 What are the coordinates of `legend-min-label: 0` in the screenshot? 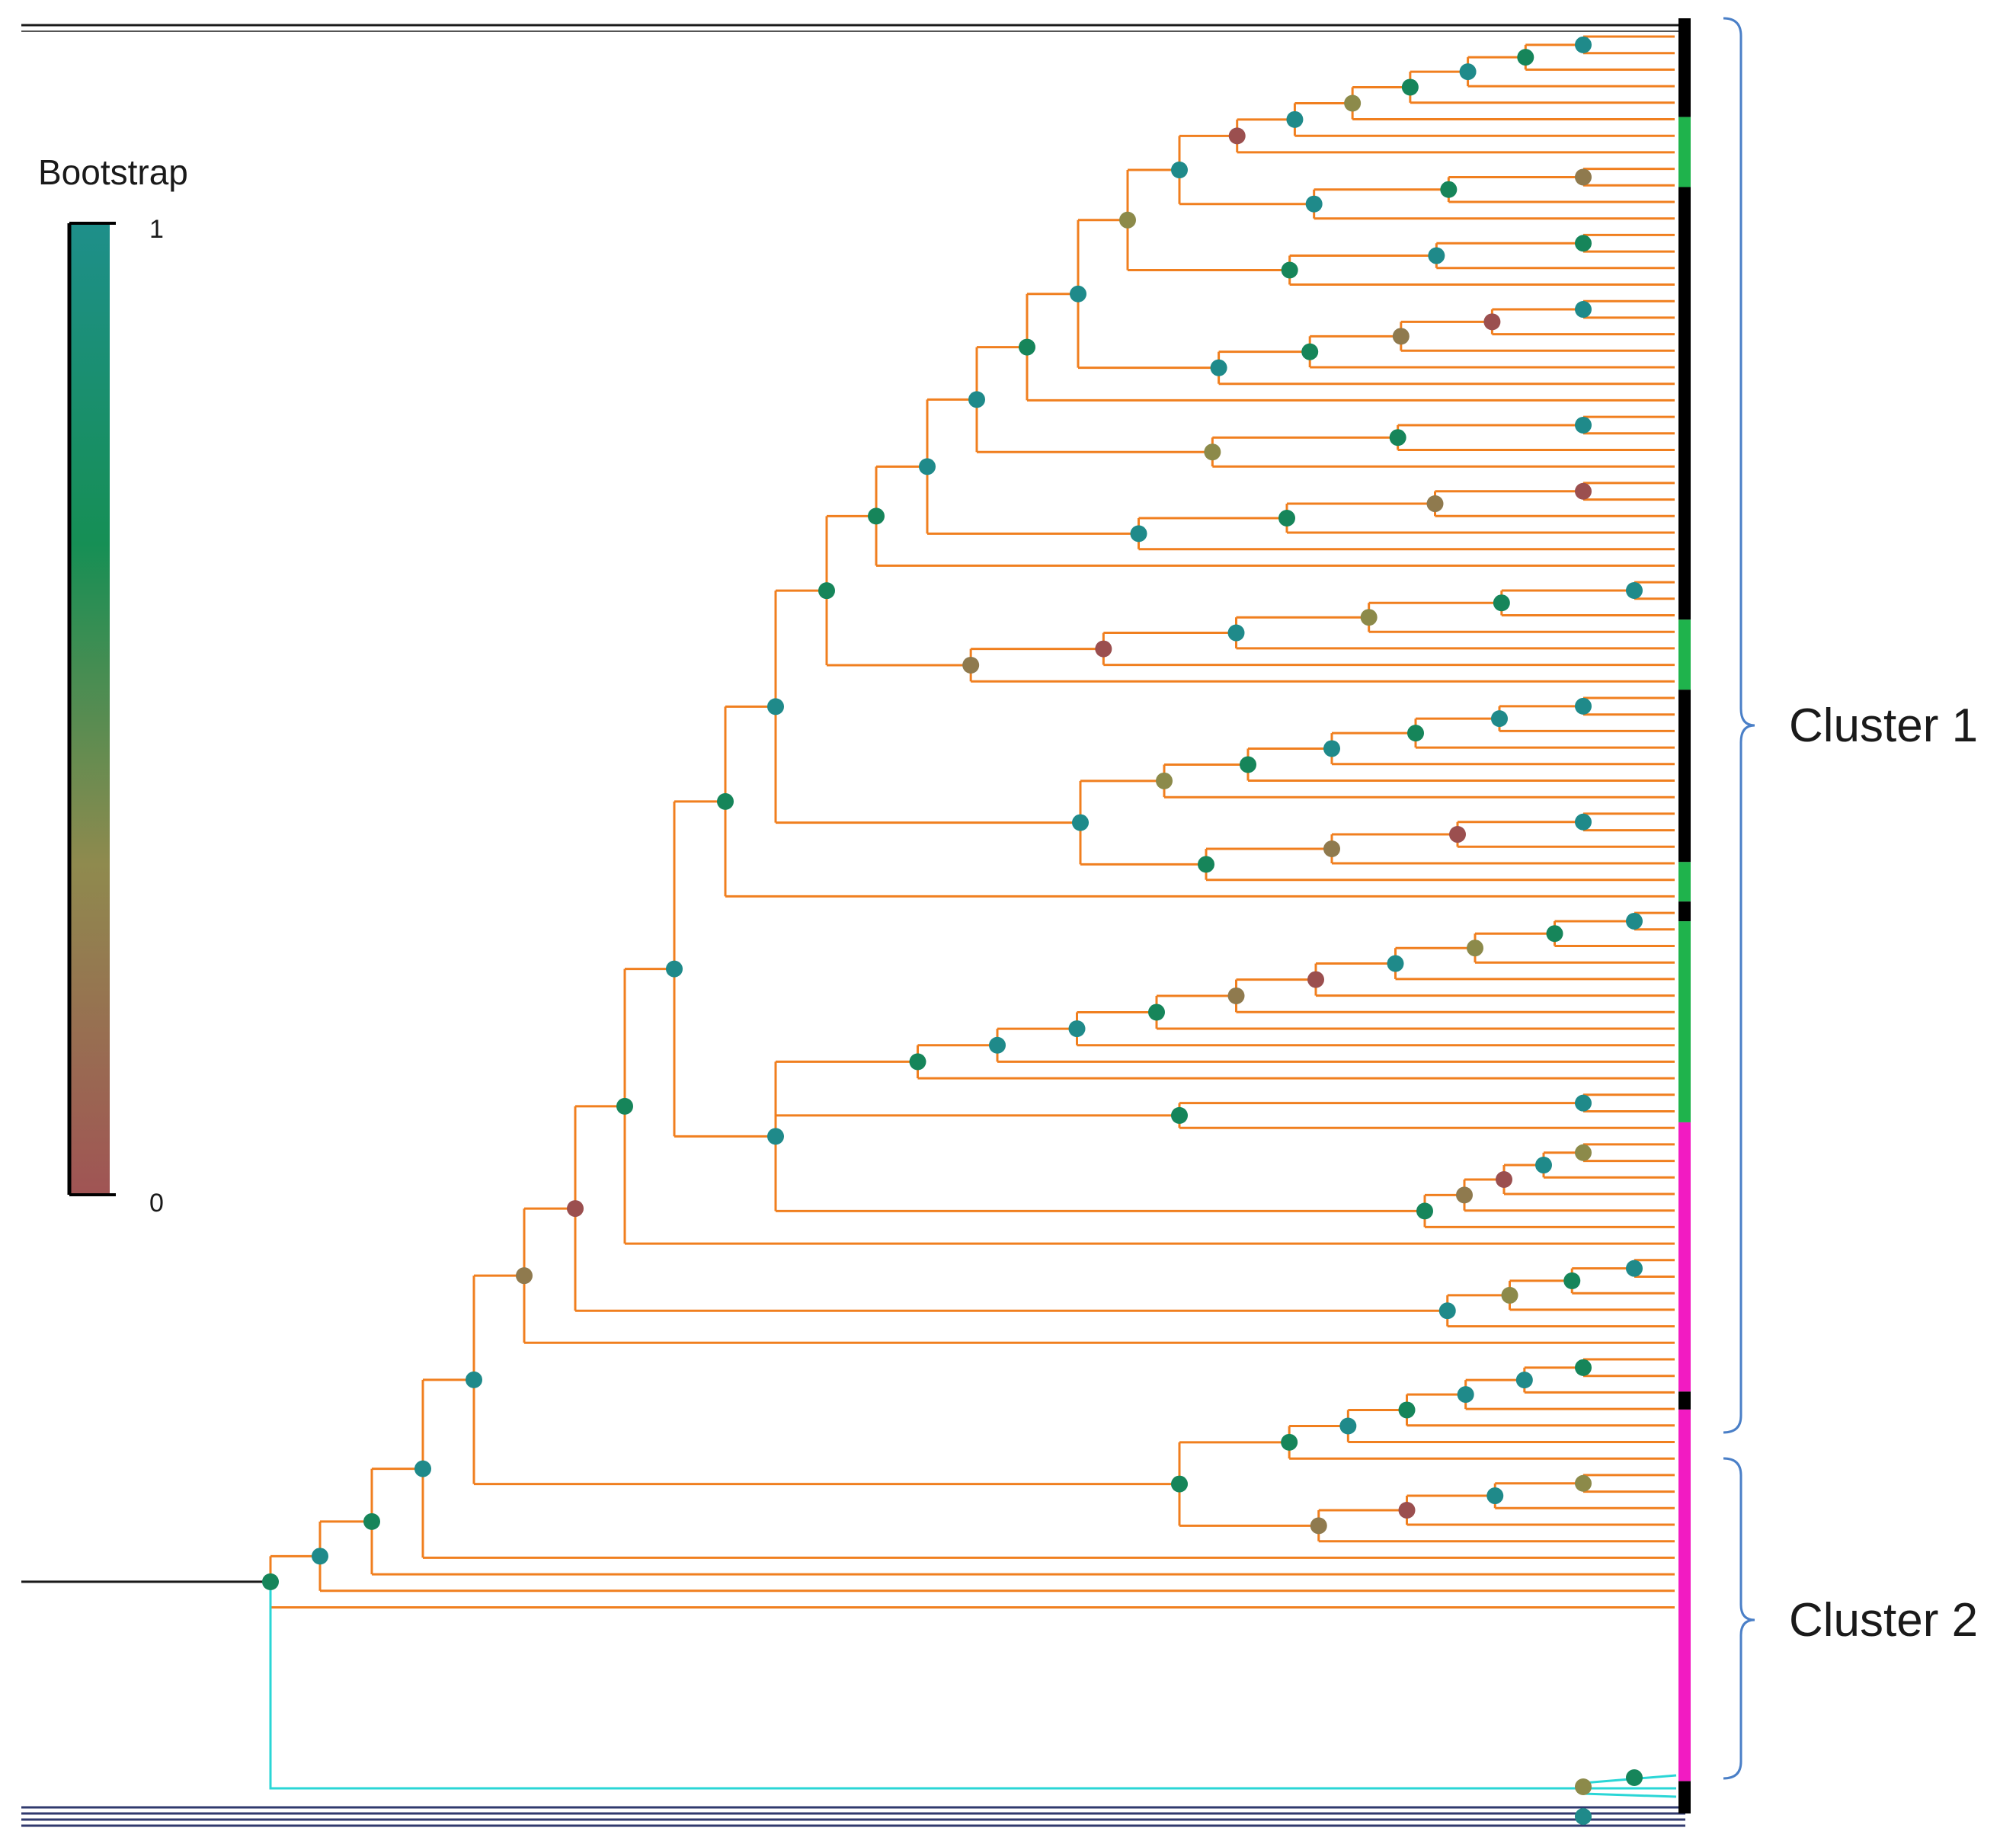 It's located at (156, 1203).